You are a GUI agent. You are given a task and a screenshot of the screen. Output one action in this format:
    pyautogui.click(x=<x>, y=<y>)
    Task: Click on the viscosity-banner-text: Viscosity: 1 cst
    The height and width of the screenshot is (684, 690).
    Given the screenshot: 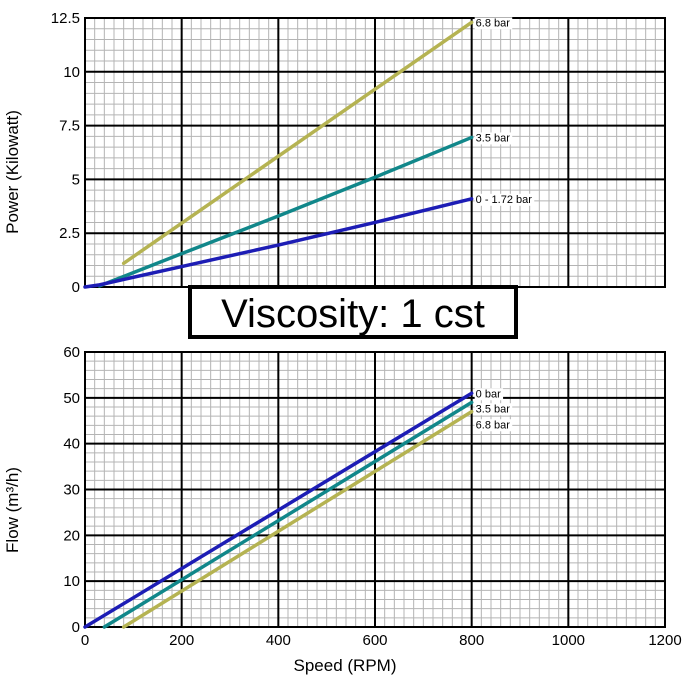 What is the action you would take?
    pyautogui.click(x=353, y=314)
    